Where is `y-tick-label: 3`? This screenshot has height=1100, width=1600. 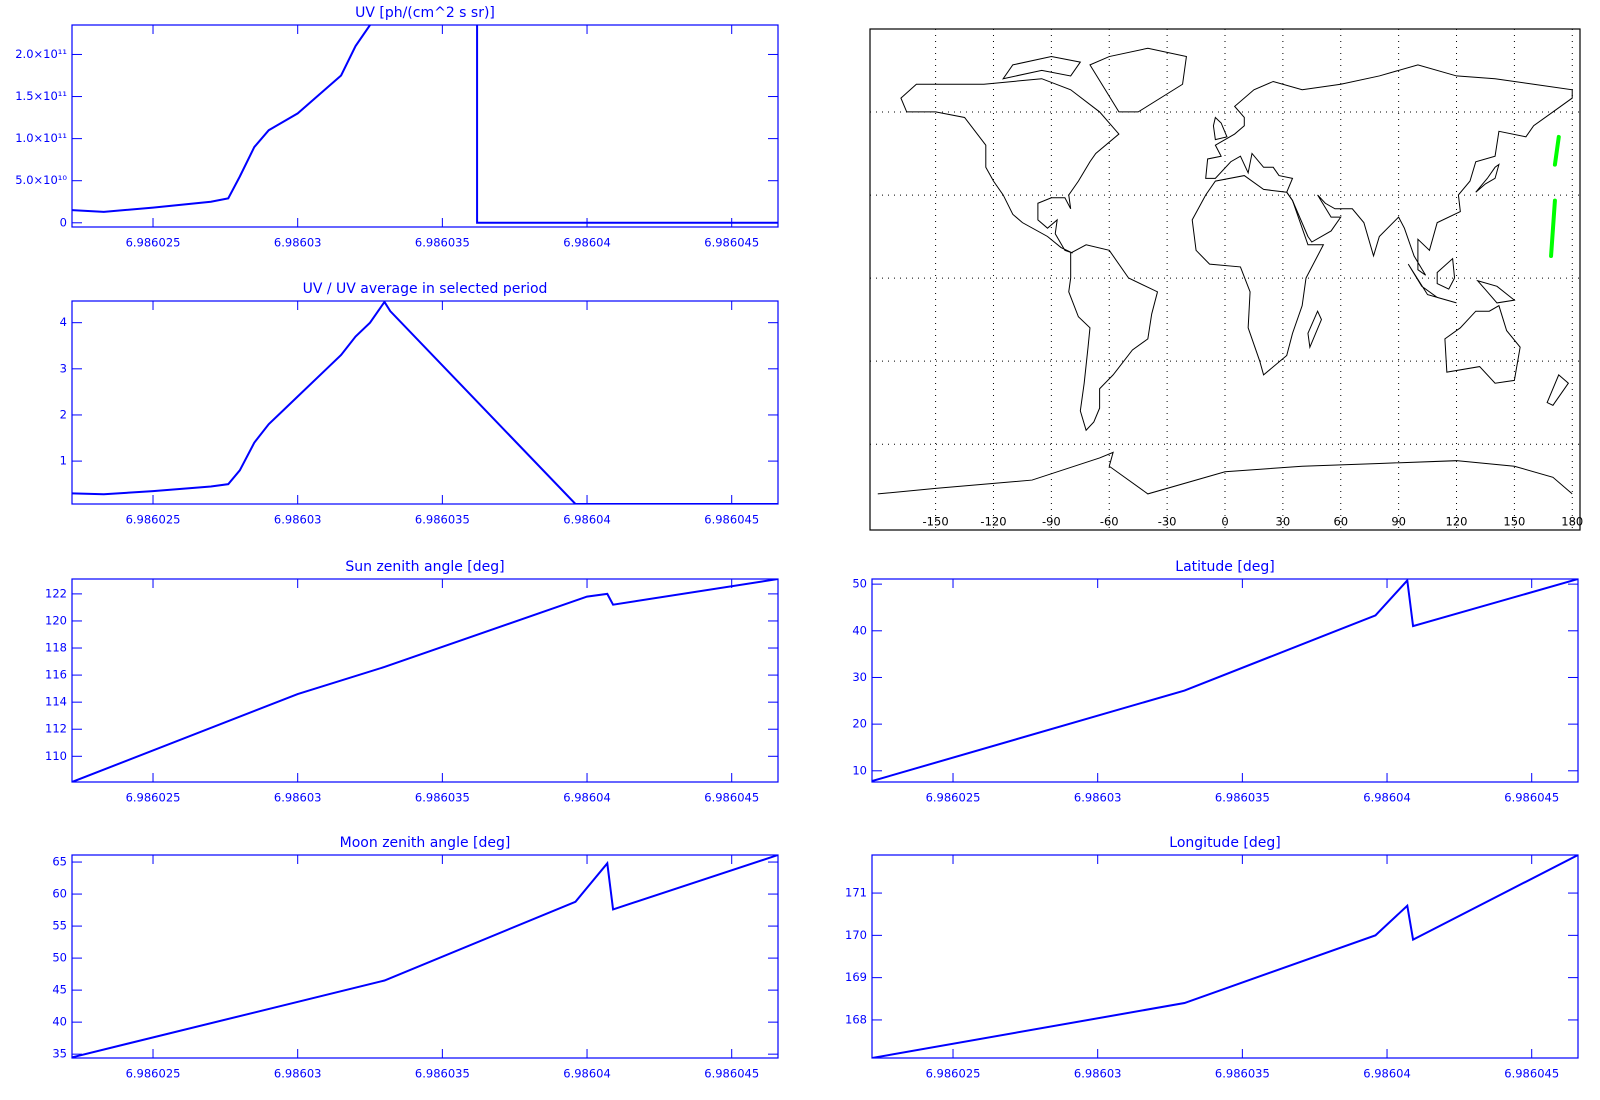 y-tick-label: 3 is located at coordinates (63, 368).